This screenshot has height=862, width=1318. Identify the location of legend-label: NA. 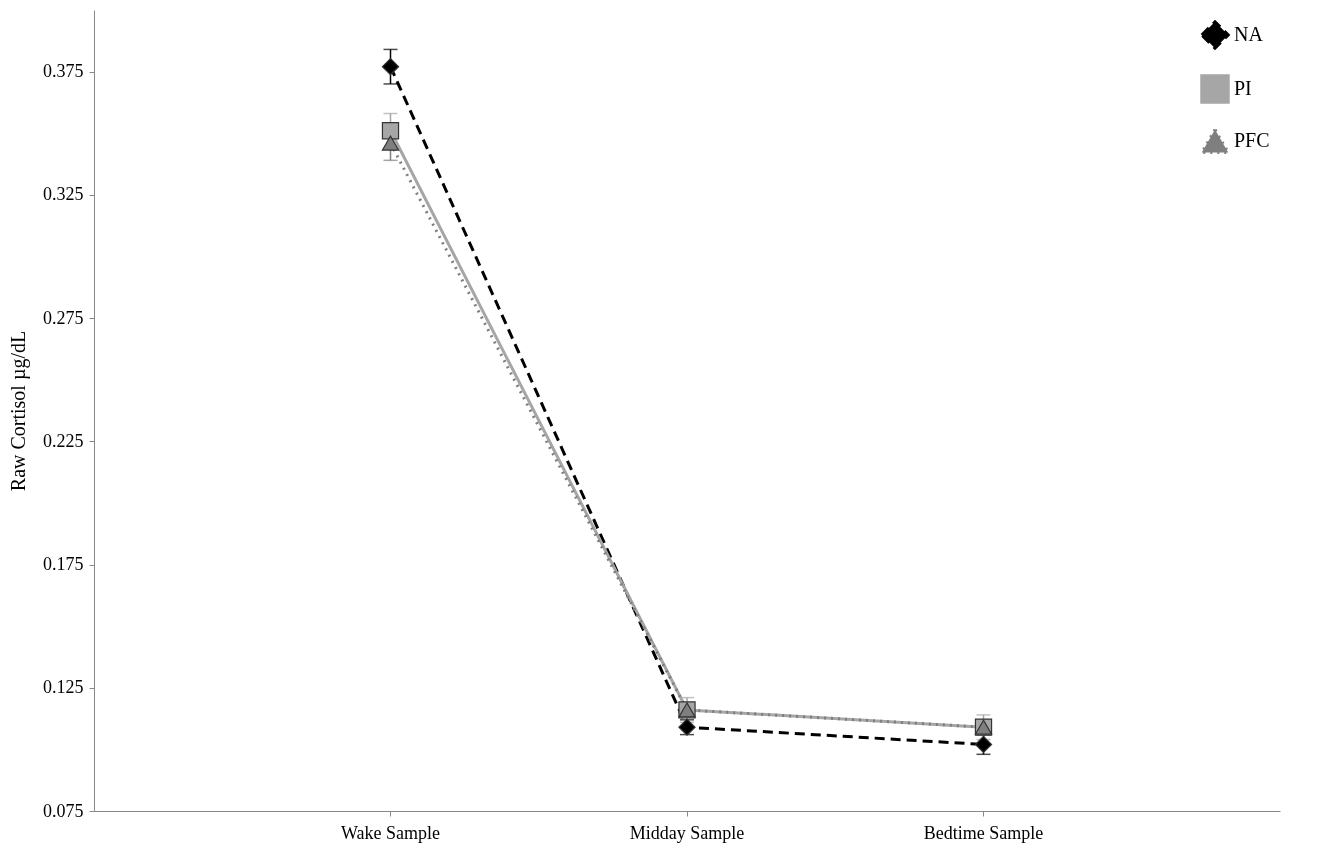
(1249, 34).